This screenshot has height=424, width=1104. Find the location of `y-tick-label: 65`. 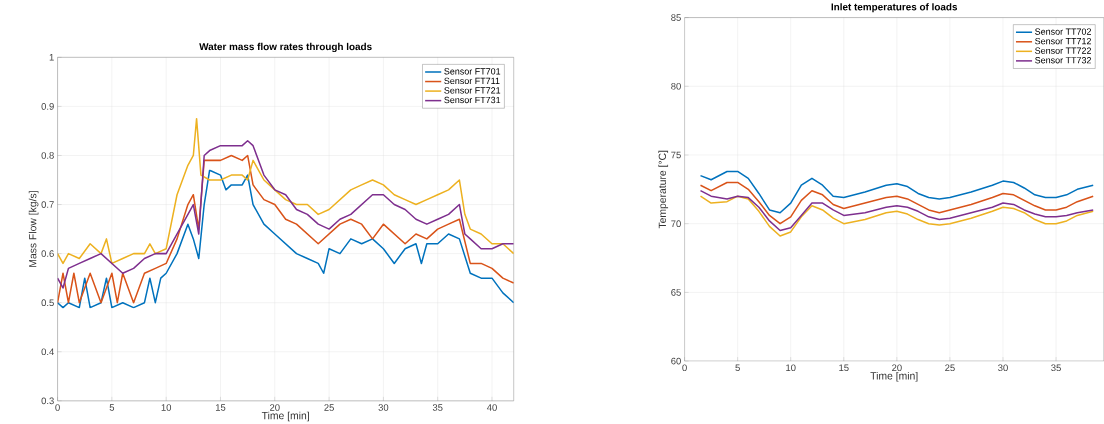

y-tick-label: 65 is located at coordinates (676, 292).